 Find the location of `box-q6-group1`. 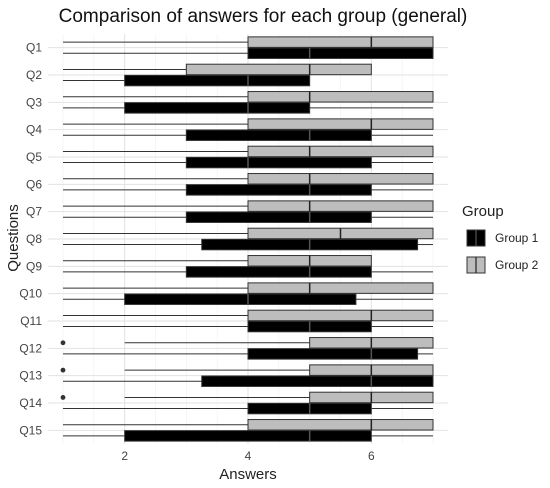

box-q6-group1 is located at coordinates (248, 190).